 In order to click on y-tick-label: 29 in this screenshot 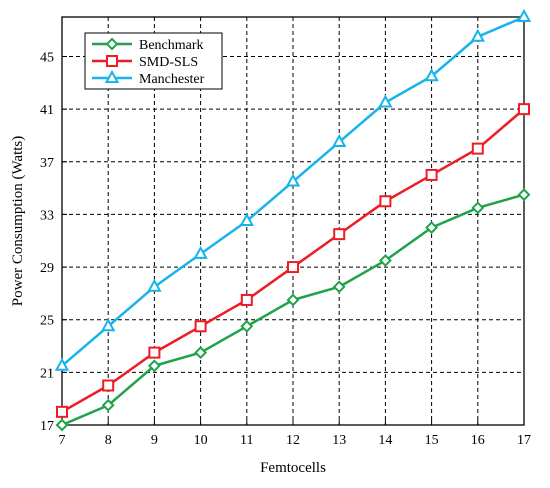, I will do `click(47, 268)`.